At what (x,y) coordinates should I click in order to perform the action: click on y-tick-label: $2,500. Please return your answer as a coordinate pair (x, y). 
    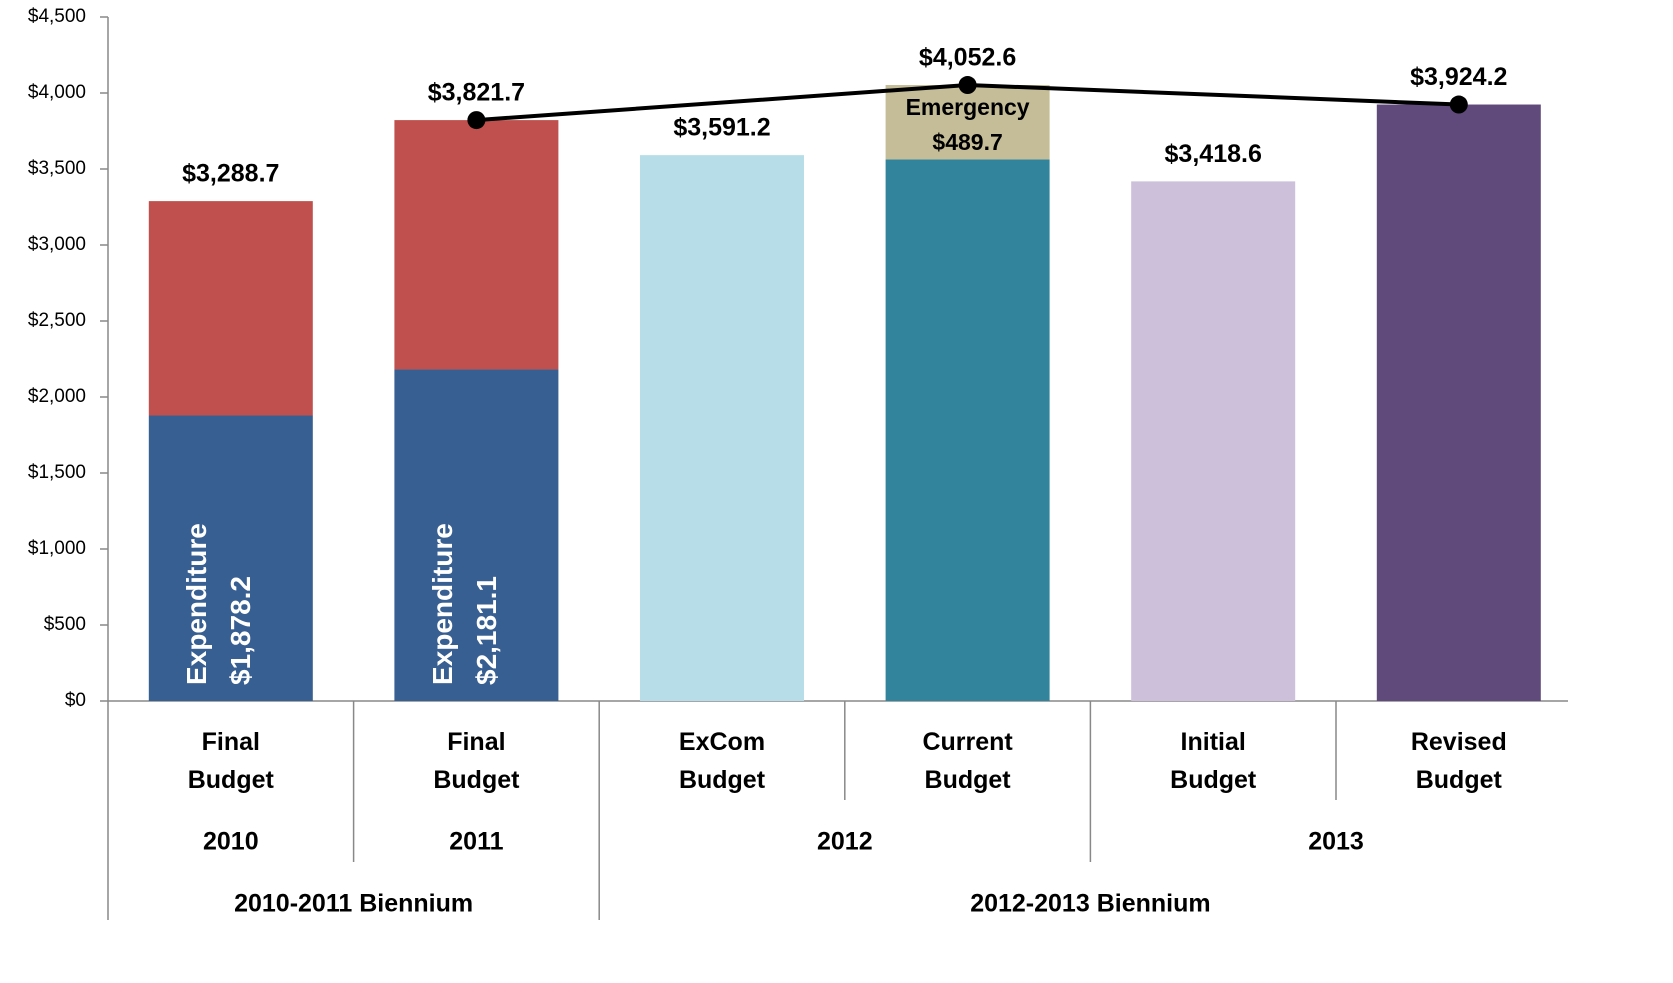
    Looking at the image, I should click on (57, 320).